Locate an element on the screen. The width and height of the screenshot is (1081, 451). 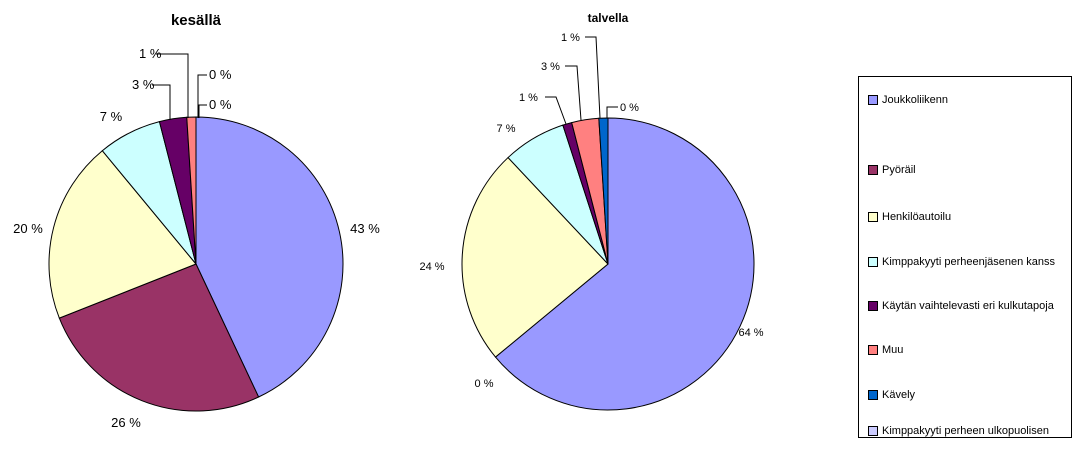
legend-label: Henkilöautoilu is located at coordinates (917, 217).